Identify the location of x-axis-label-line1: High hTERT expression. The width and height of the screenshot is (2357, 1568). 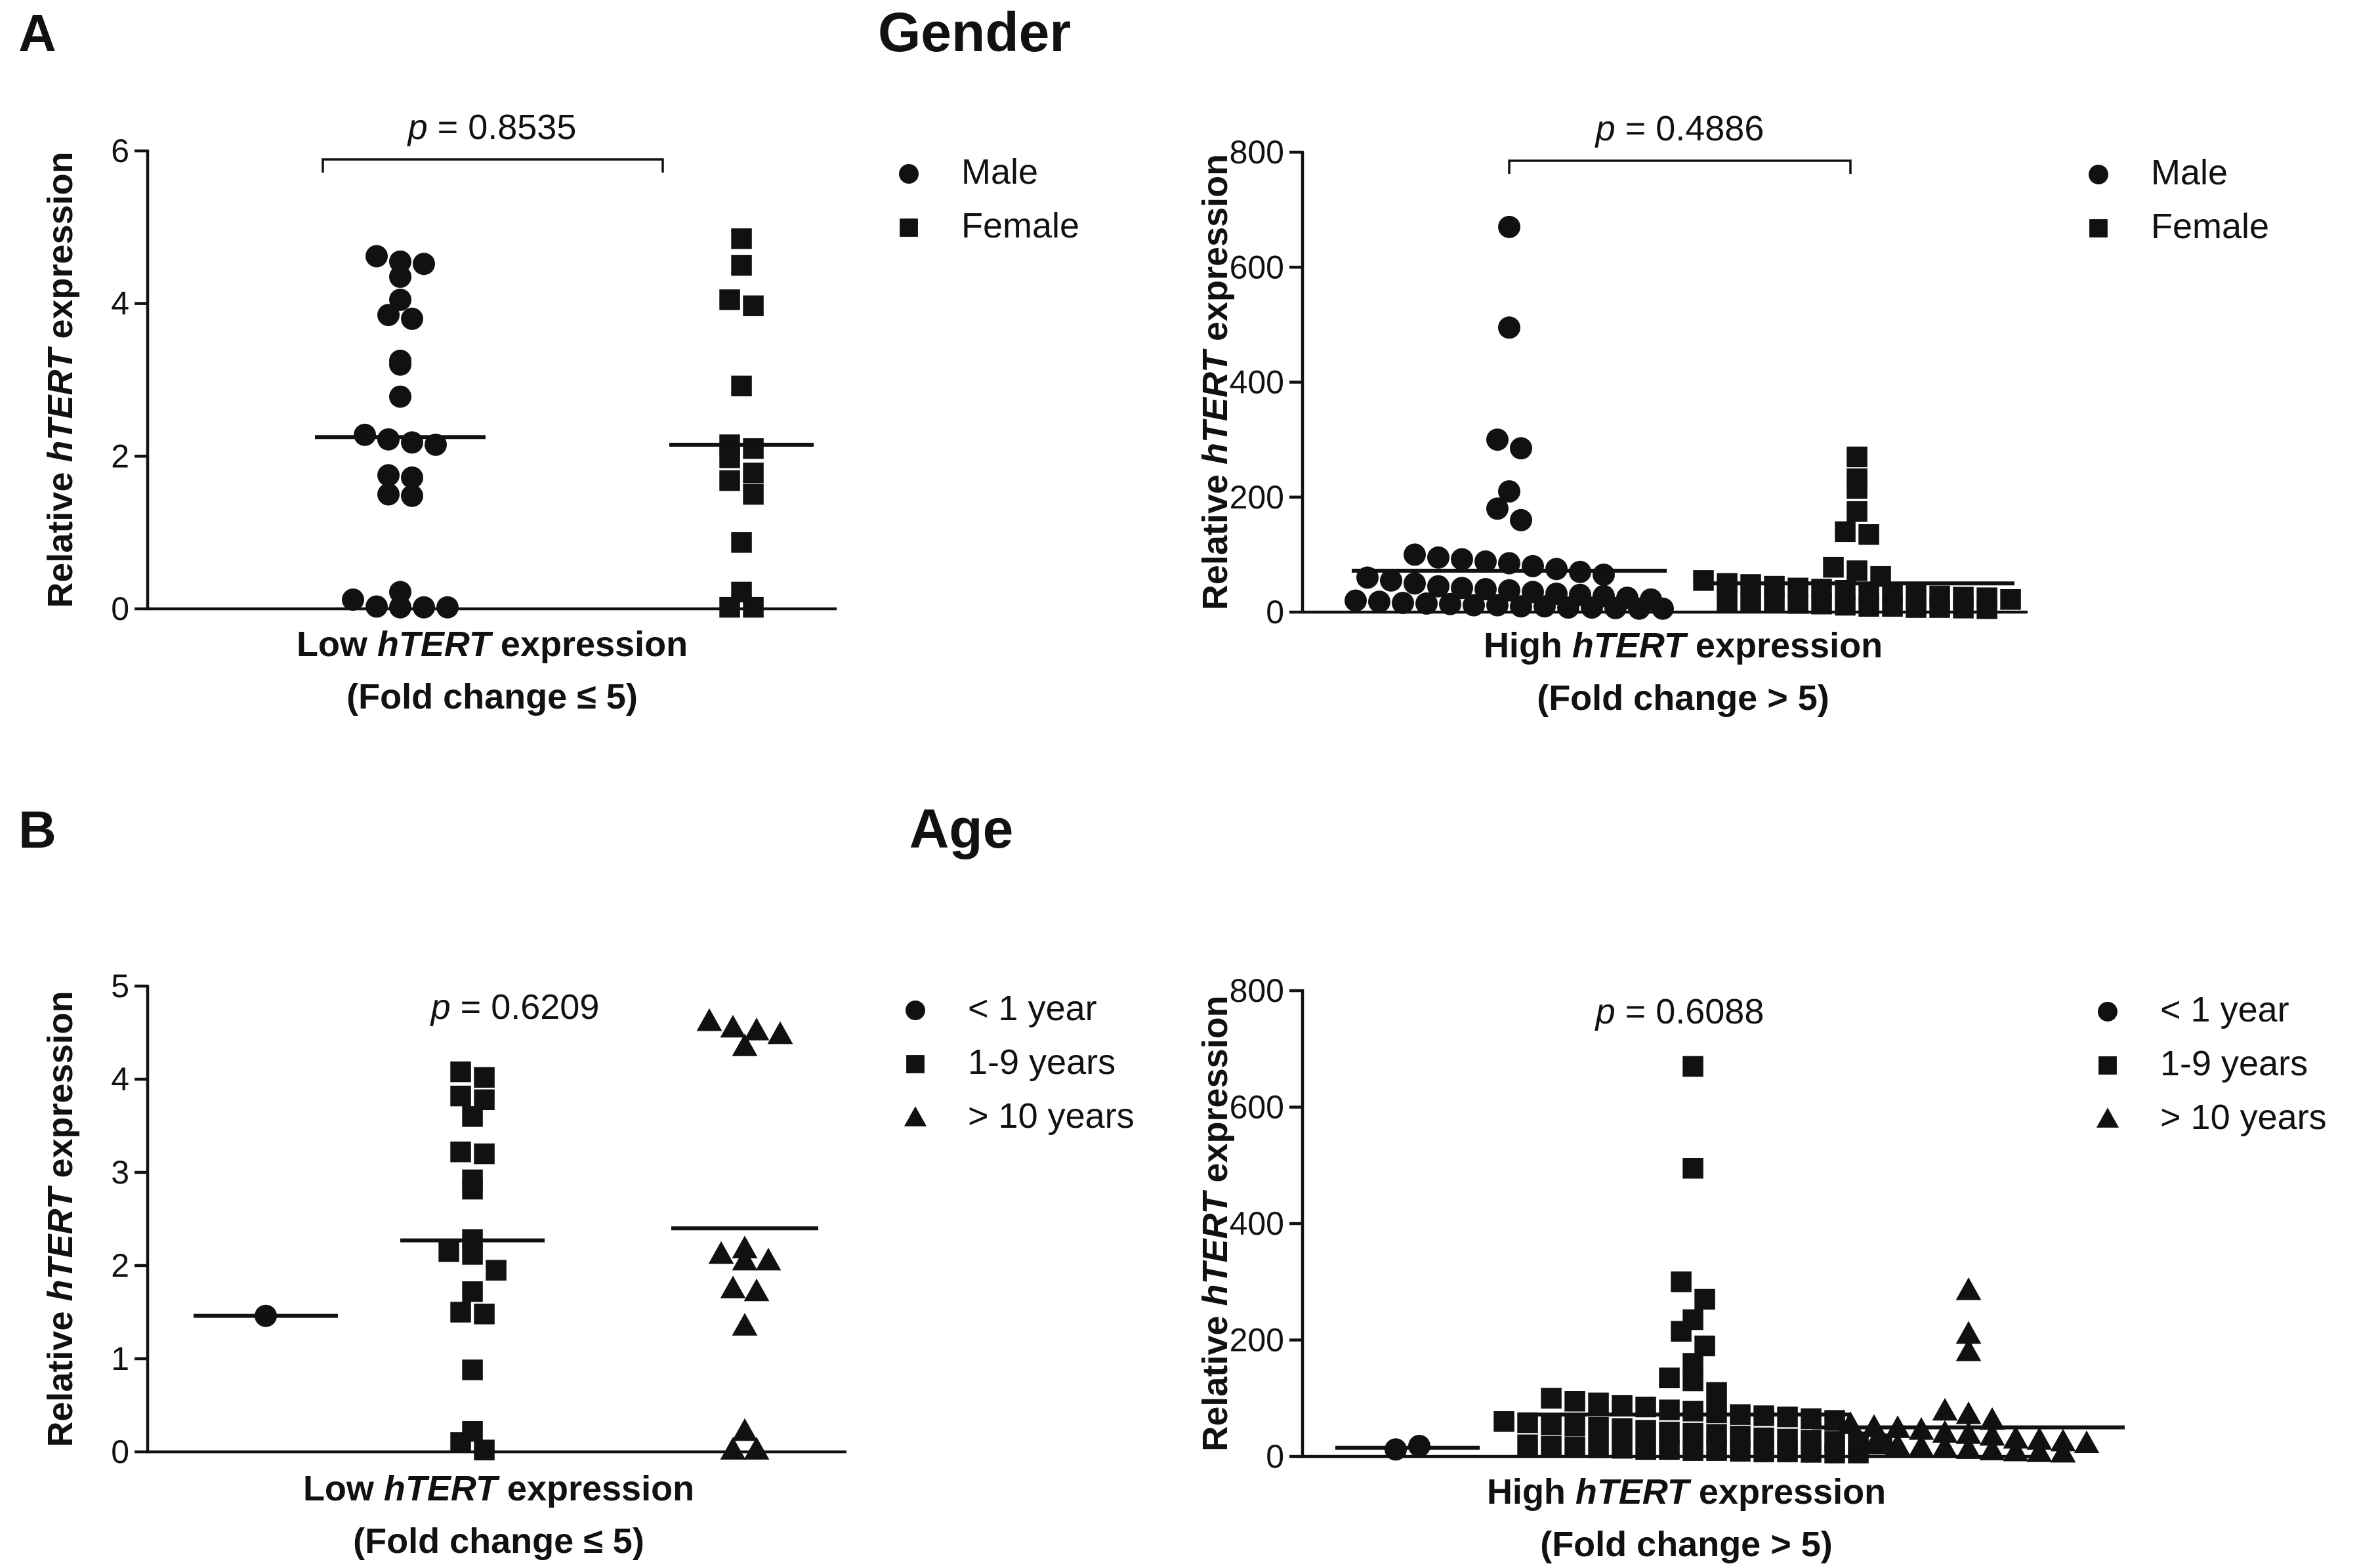
(1684, 645).